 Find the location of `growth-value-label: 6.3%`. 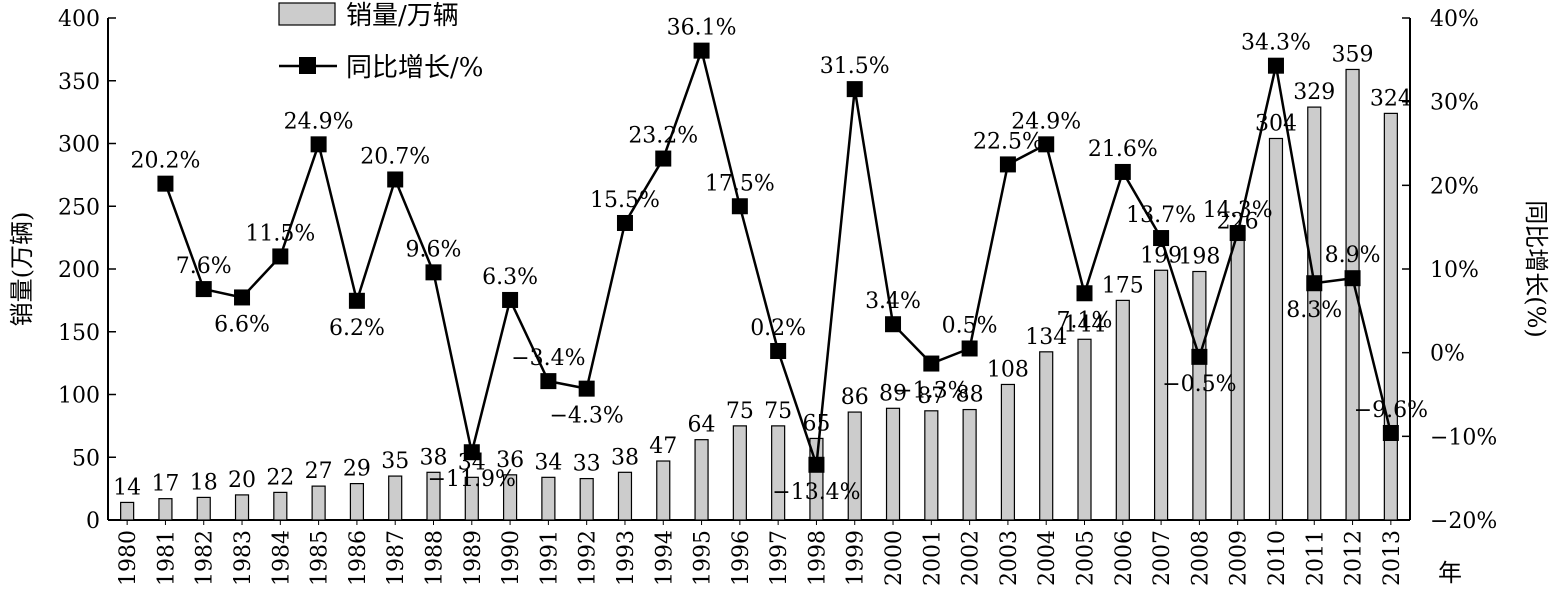

growth-value-label: 6.3% is located at coordinates (510, 277).